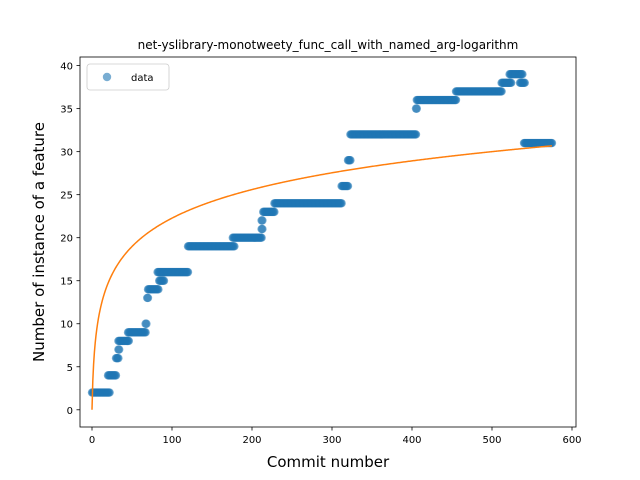 The width and height of the screenshot is (640, 480). What do you see at coordinates (70, 368) in the screenshot?
I see `y-tick-label: 5` at bounding box center [70, 368].